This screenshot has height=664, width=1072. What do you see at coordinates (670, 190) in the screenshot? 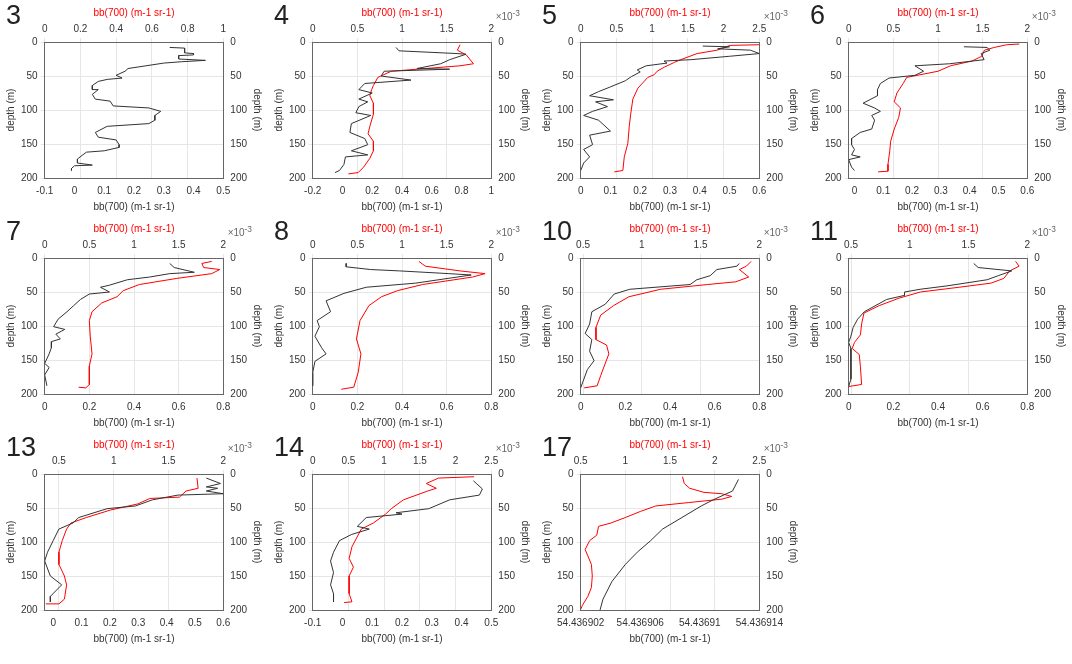
I see `x-tick-label: 0.3` at bounding box center [670, 190].